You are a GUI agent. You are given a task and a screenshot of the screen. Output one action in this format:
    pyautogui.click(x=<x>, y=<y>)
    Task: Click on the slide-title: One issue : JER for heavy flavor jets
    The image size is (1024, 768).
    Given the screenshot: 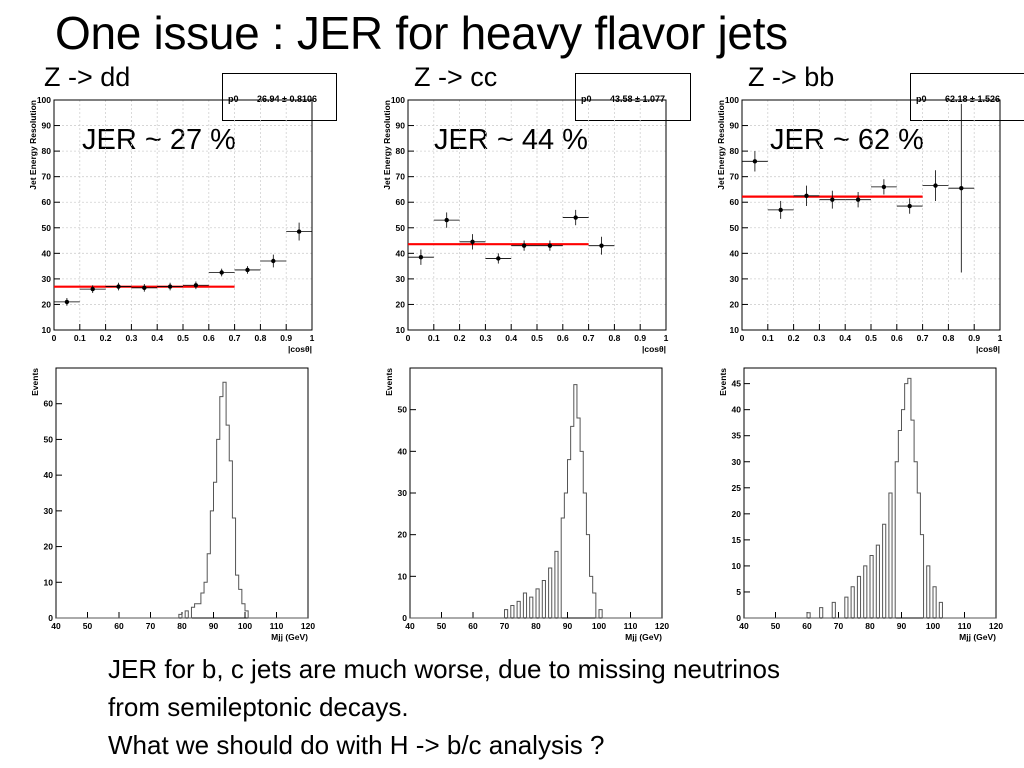 What is the action you would take?
    pyautogui.click(x=421, y=33)
    